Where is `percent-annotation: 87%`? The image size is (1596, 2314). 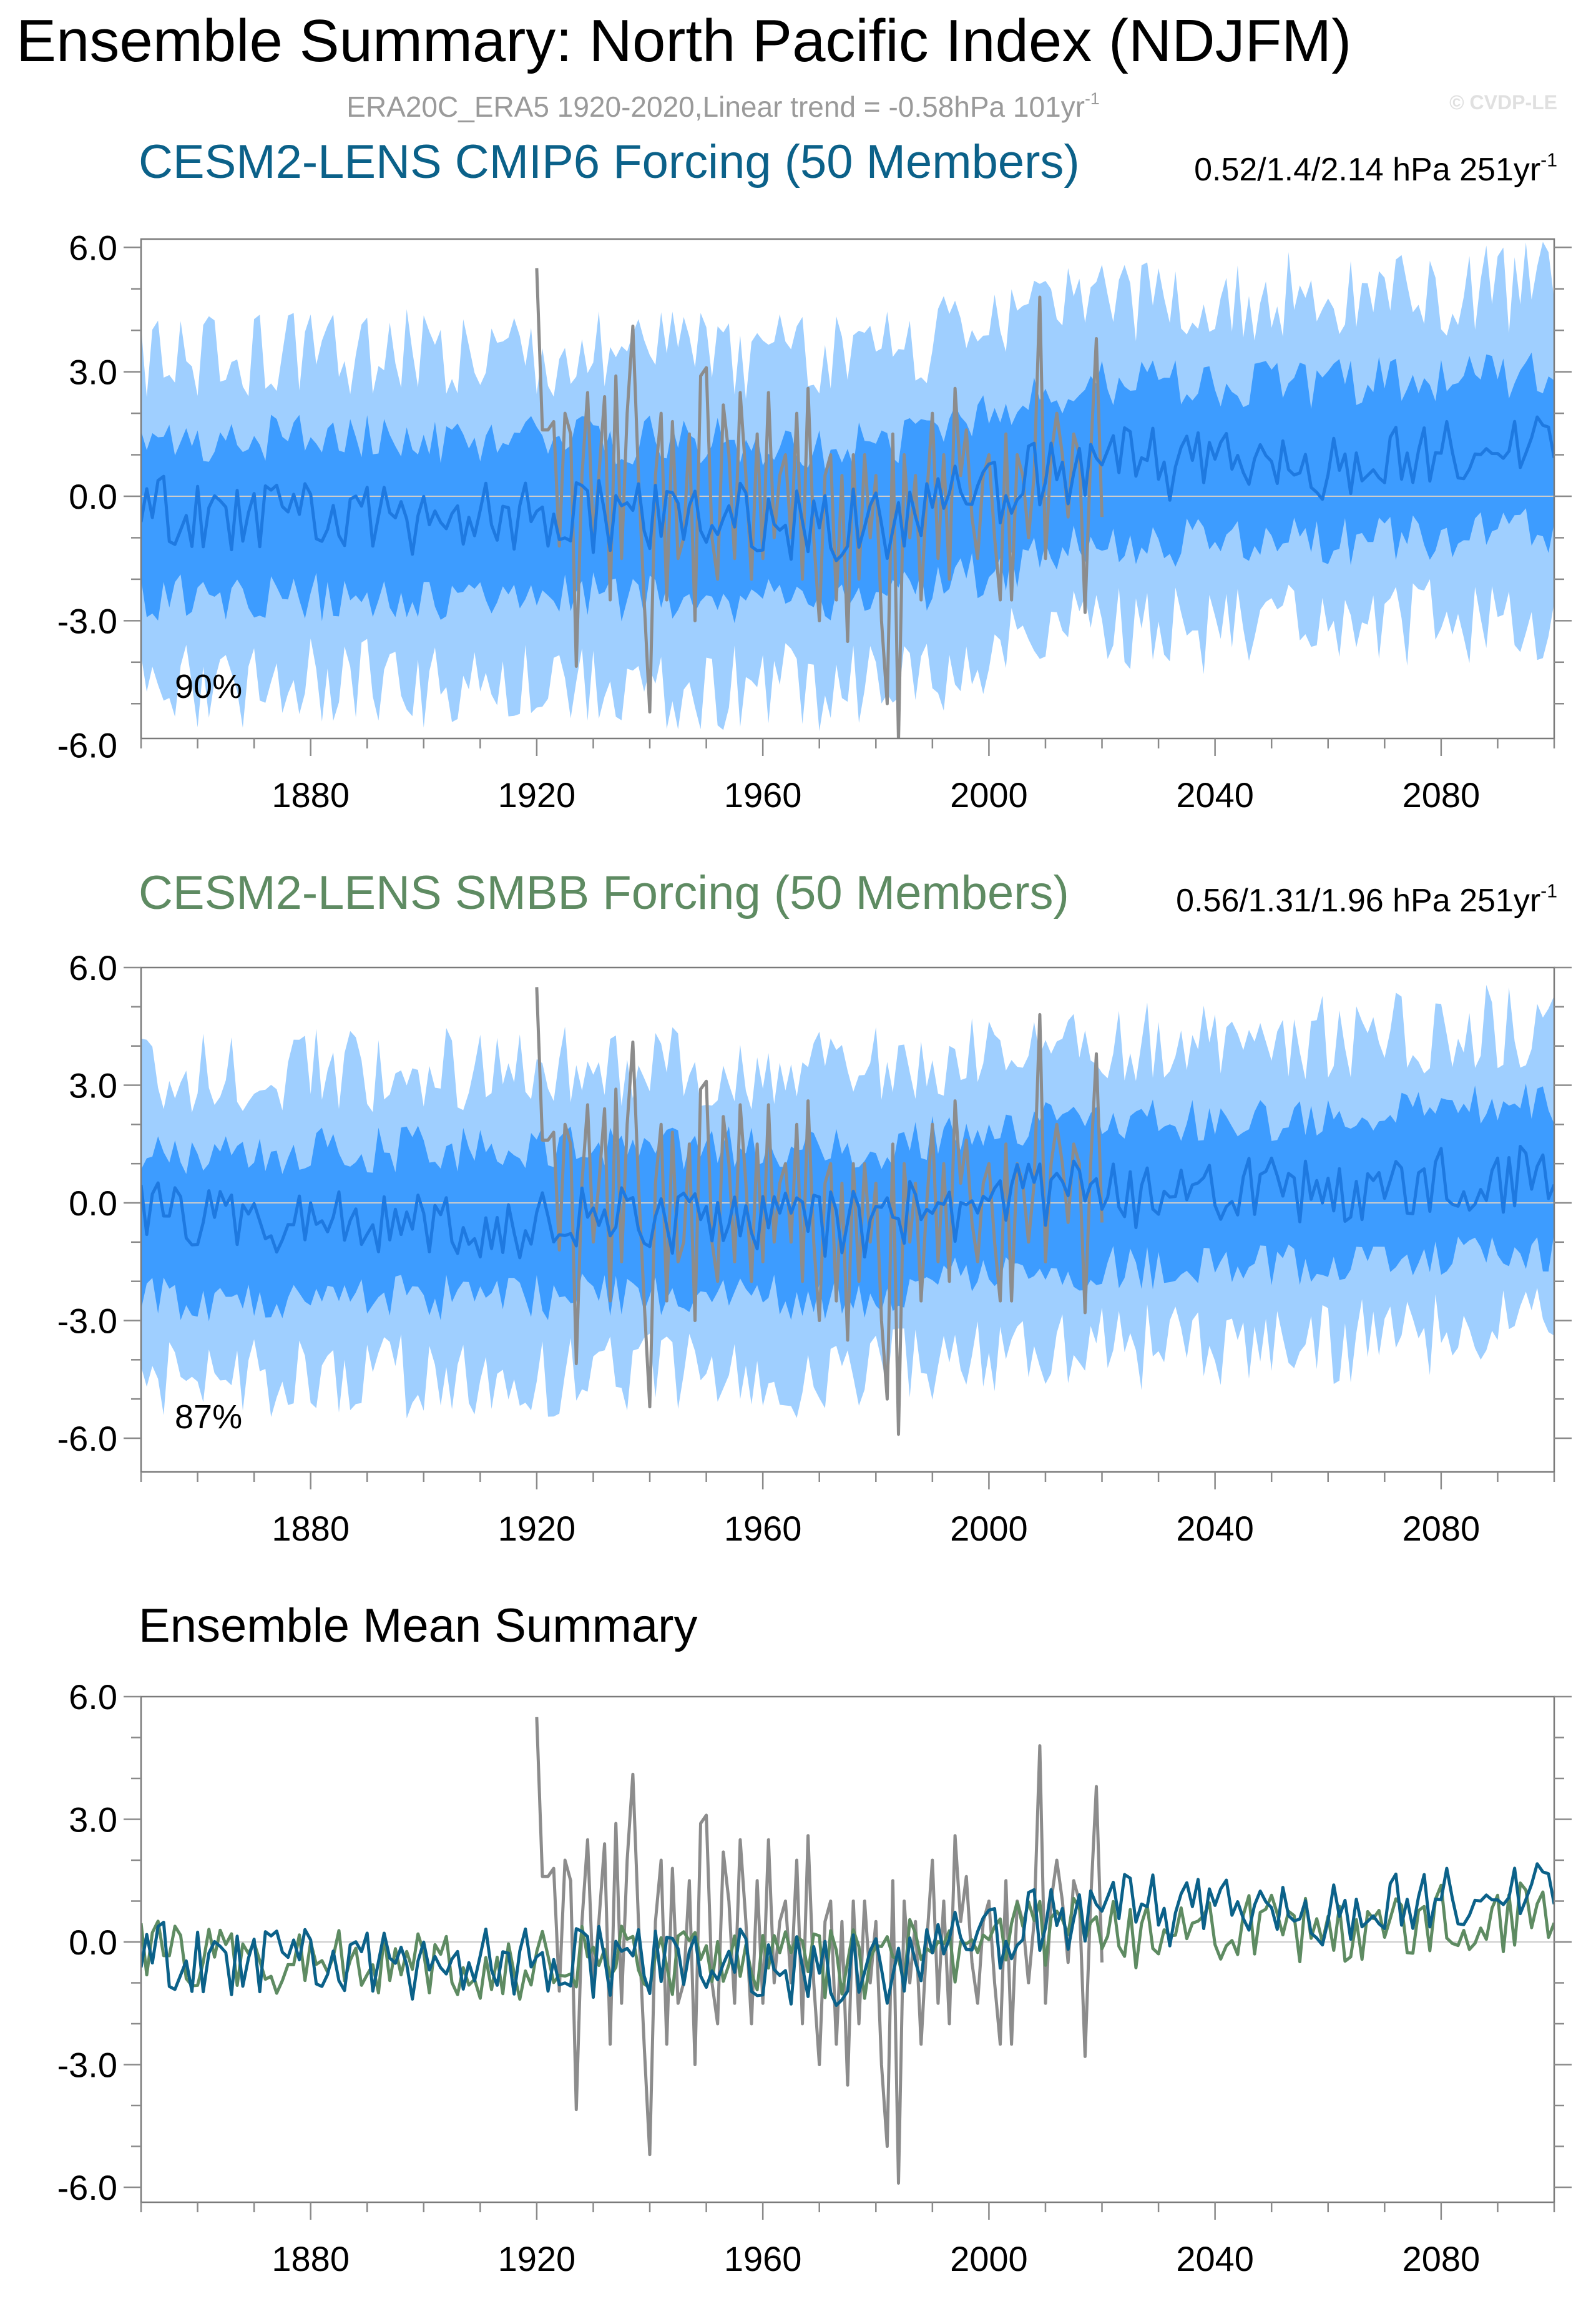 percent-annotation: 87% is located at coordinates (208, 1417).